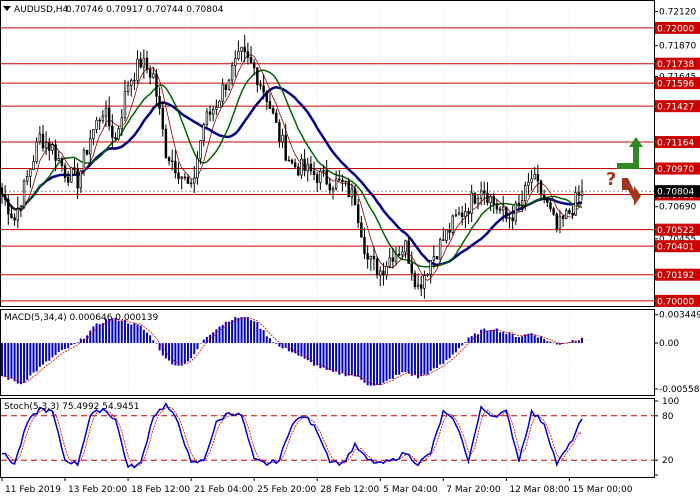 The height and width of the screenshot is (500, 700). Describe the element at coordinates (677, 13) in the screenshot. I see `y-tick-label: 0.72120` at that location.